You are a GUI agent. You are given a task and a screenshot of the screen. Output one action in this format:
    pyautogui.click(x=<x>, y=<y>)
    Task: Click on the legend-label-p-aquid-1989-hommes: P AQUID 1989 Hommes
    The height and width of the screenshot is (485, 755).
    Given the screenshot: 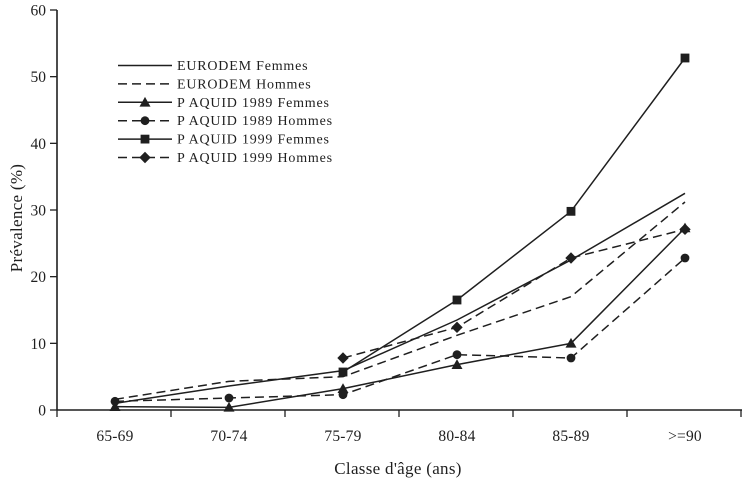 What is the action you would take?
    pyautogui.click(x=255, y=121)
    